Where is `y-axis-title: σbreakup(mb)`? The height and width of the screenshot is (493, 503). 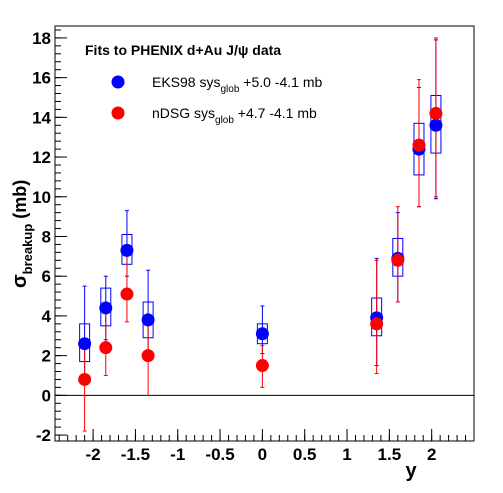
y-axis-title: σbreakup(mb) is located at coordinates (22, 234).